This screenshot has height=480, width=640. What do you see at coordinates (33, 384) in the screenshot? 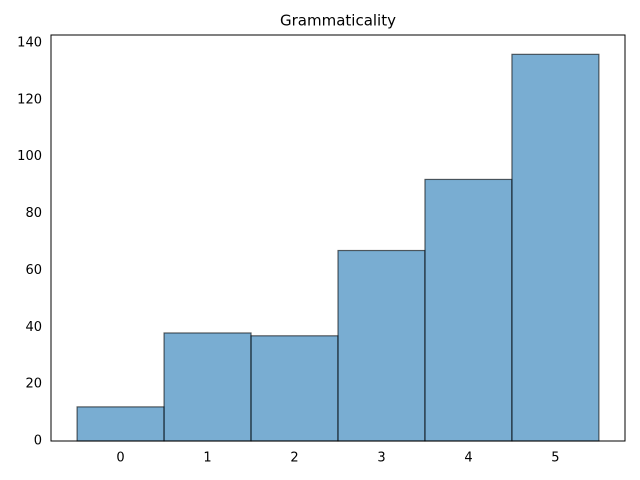
I see `y-tick-label: 20` at bounding box center [33, 384].